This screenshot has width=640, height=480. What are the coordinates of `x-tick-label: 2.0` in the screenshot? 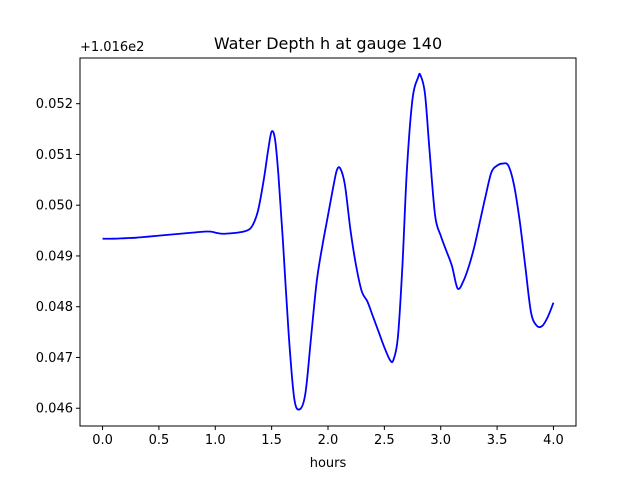 It's located at (328, 440).